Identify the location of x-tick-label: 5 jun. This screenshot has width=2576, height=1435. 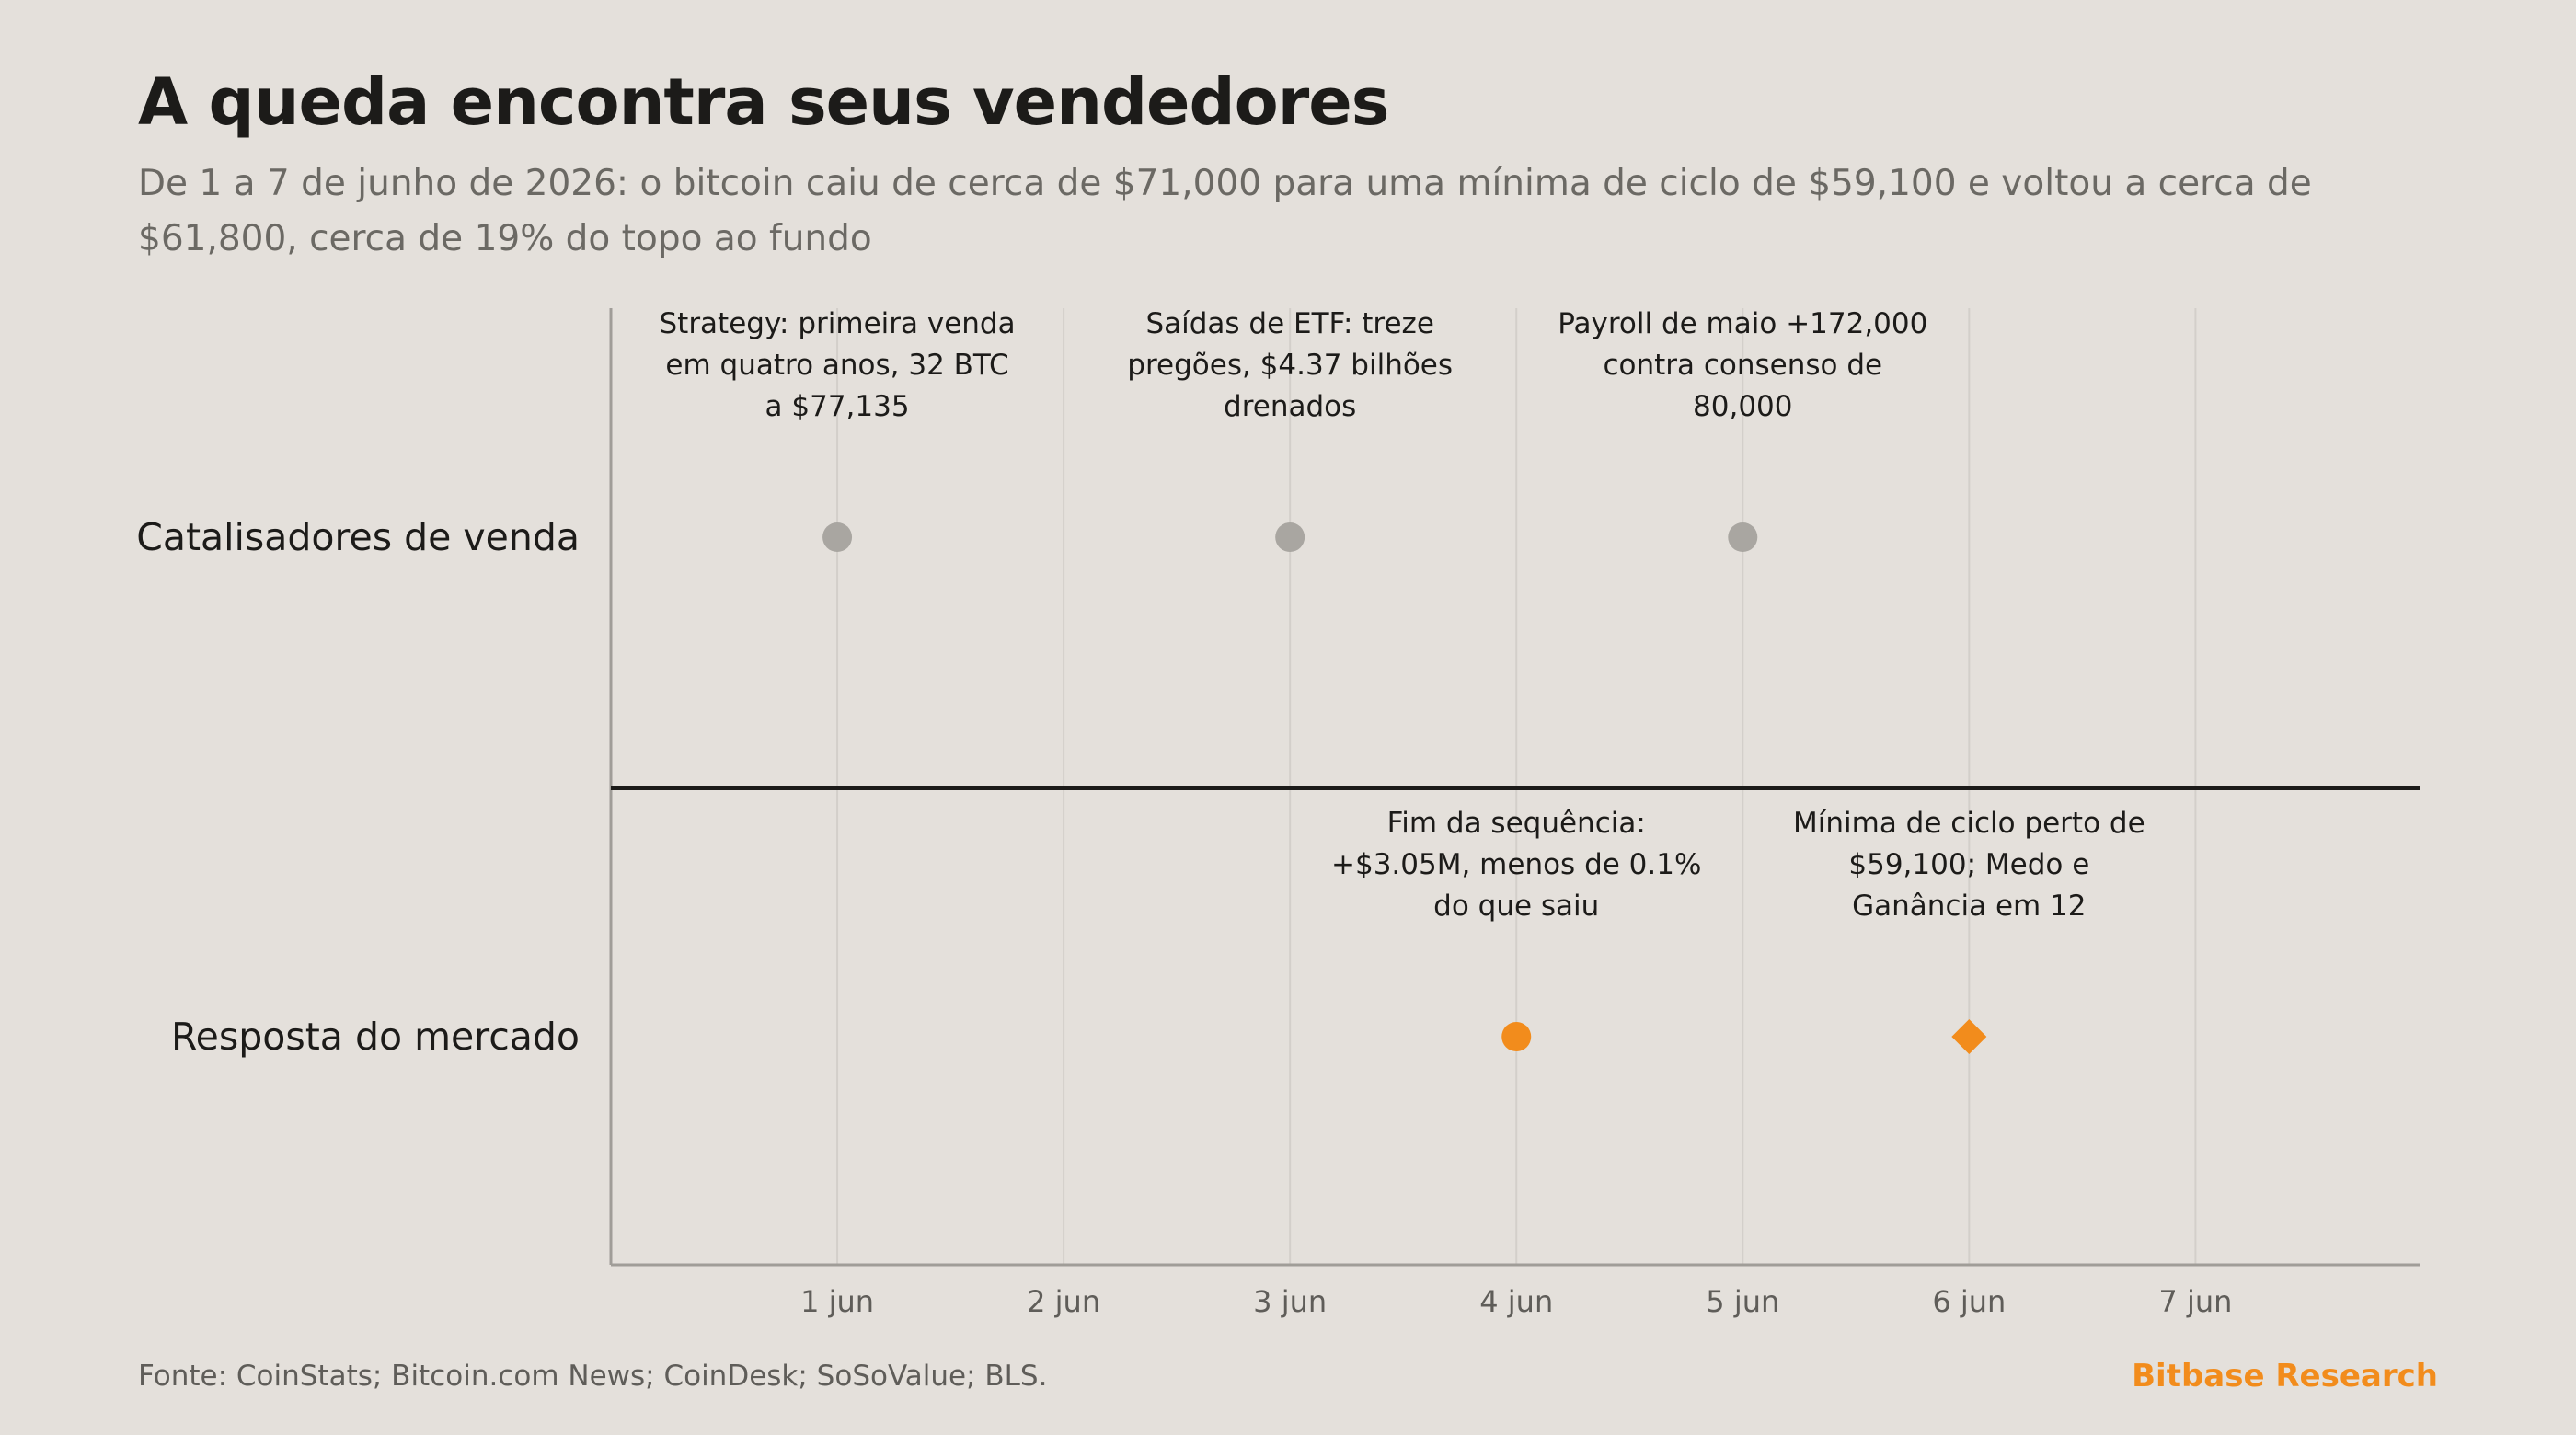
(1742, 1301).